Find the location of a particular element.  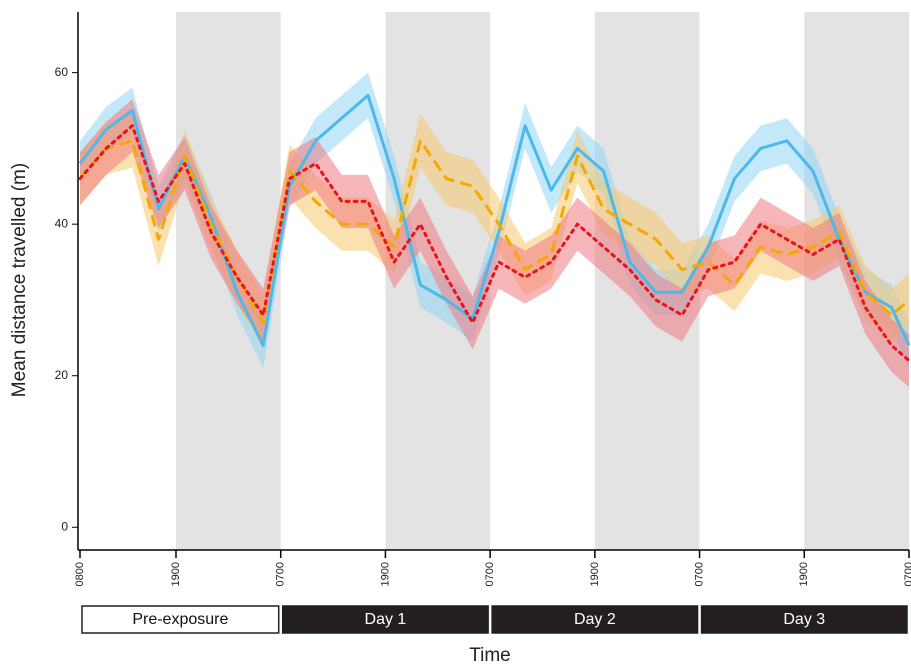

period-label: Day 3 is located at coordinates (804, 619).